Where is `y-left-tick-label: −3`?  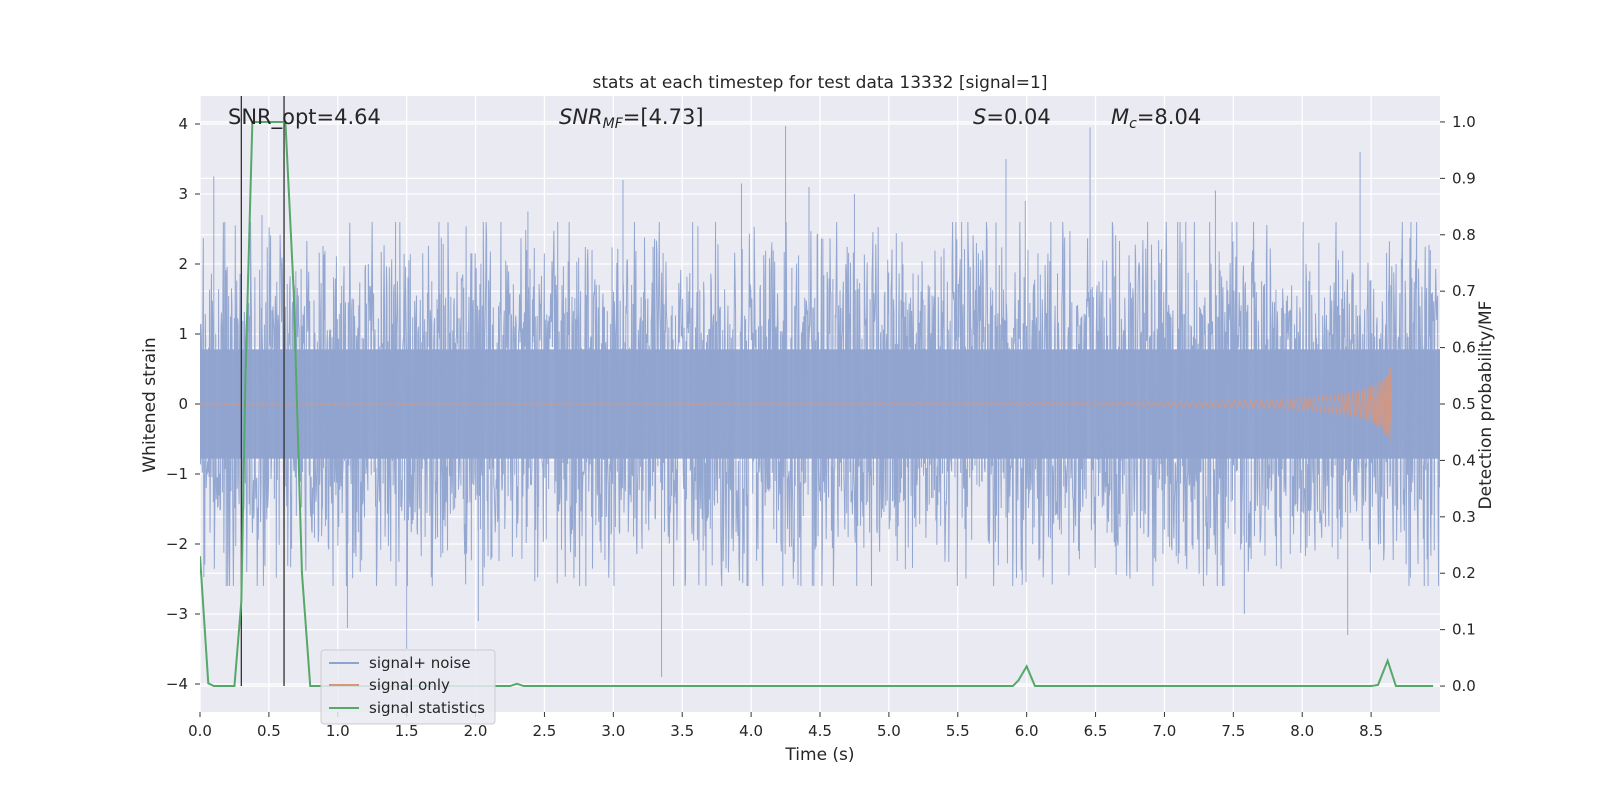
y-left-tick-label: −3 is located at coordinates (177, 614).